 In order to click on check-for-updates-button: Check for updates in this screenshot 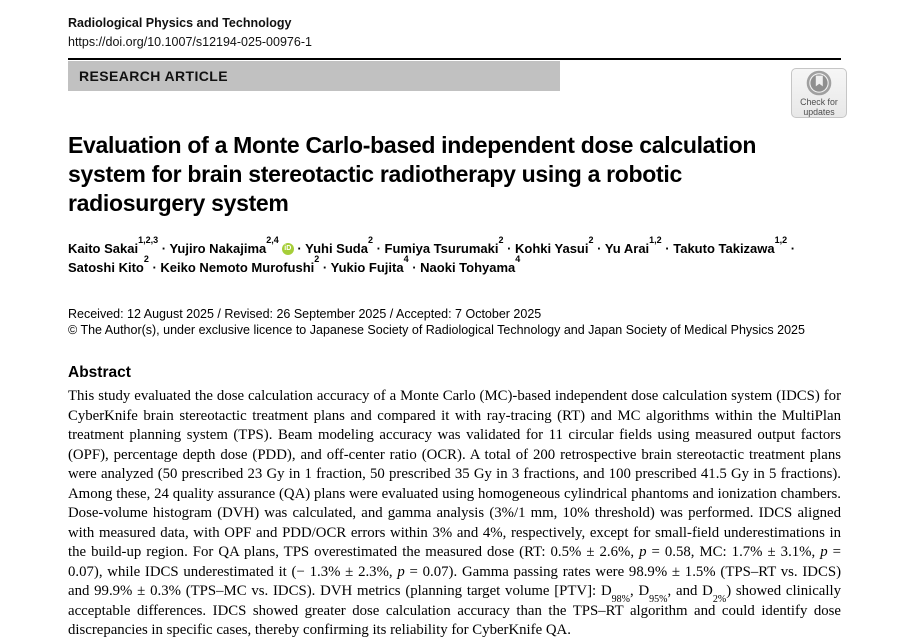, I will do `click(819, 93)`.